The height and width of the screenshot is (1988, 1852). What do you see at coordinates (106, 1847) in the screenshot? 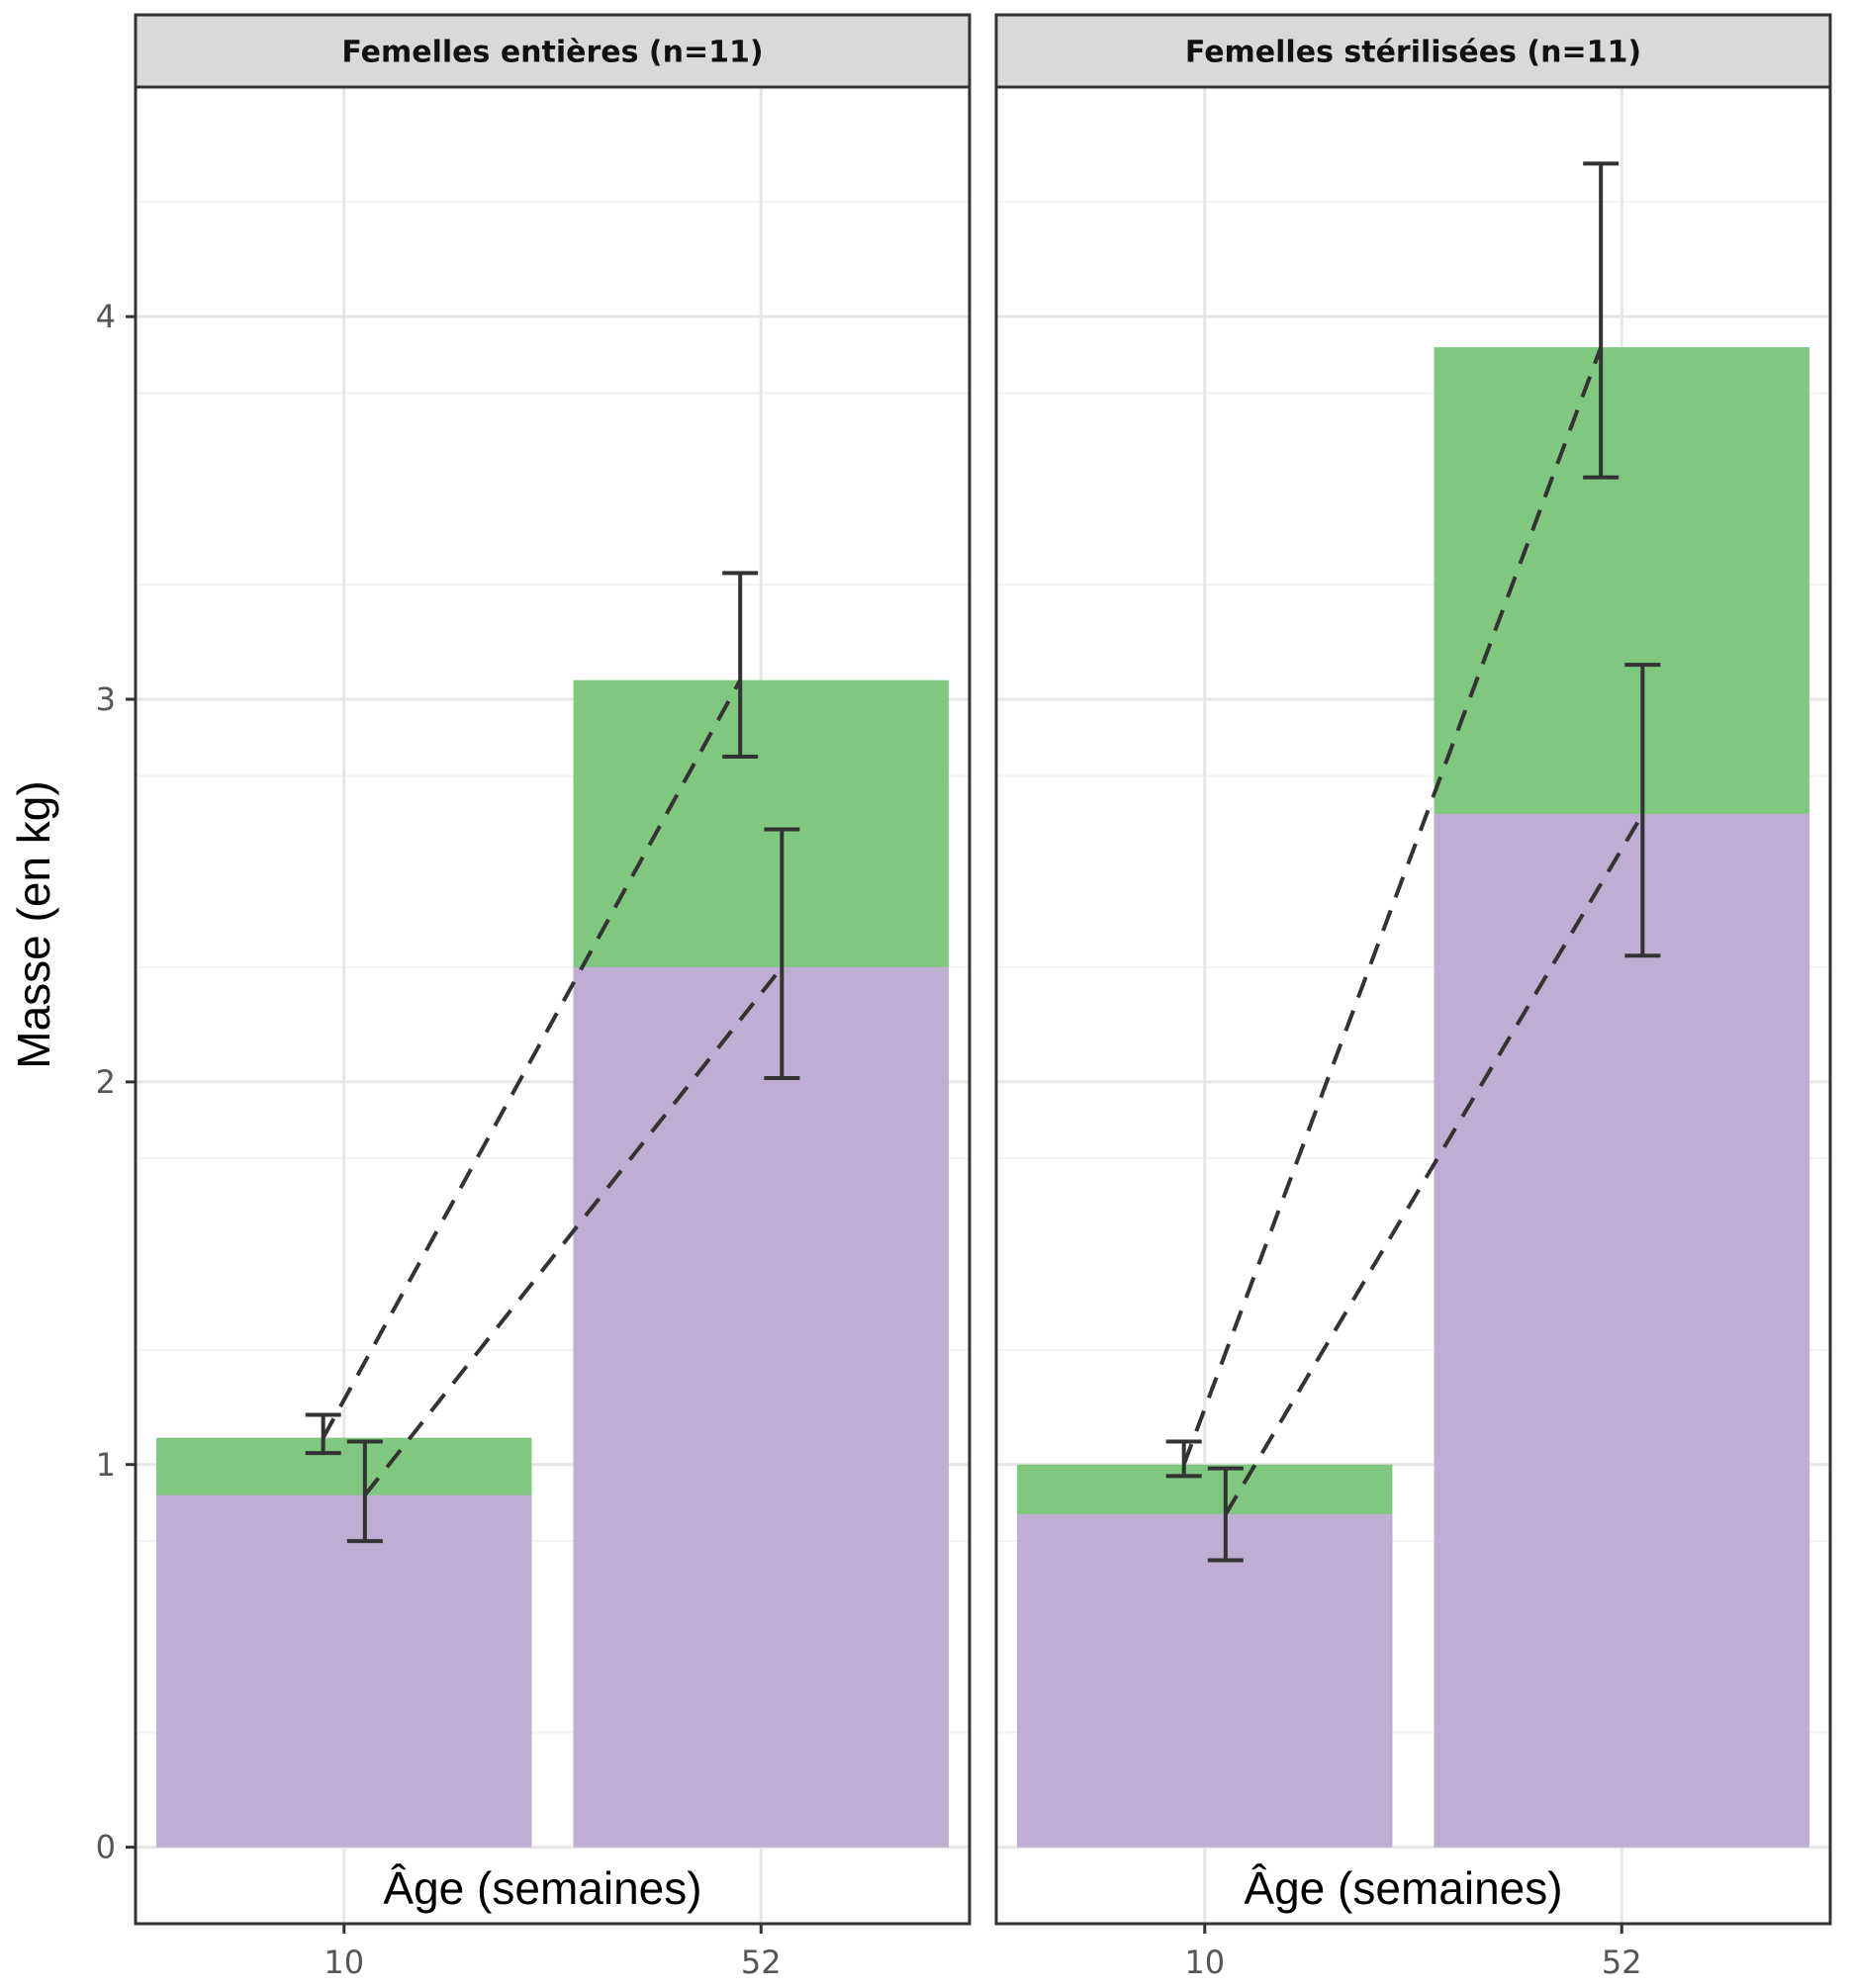
I see `y-tick-label: 0` at bounding box center [106, 1847].